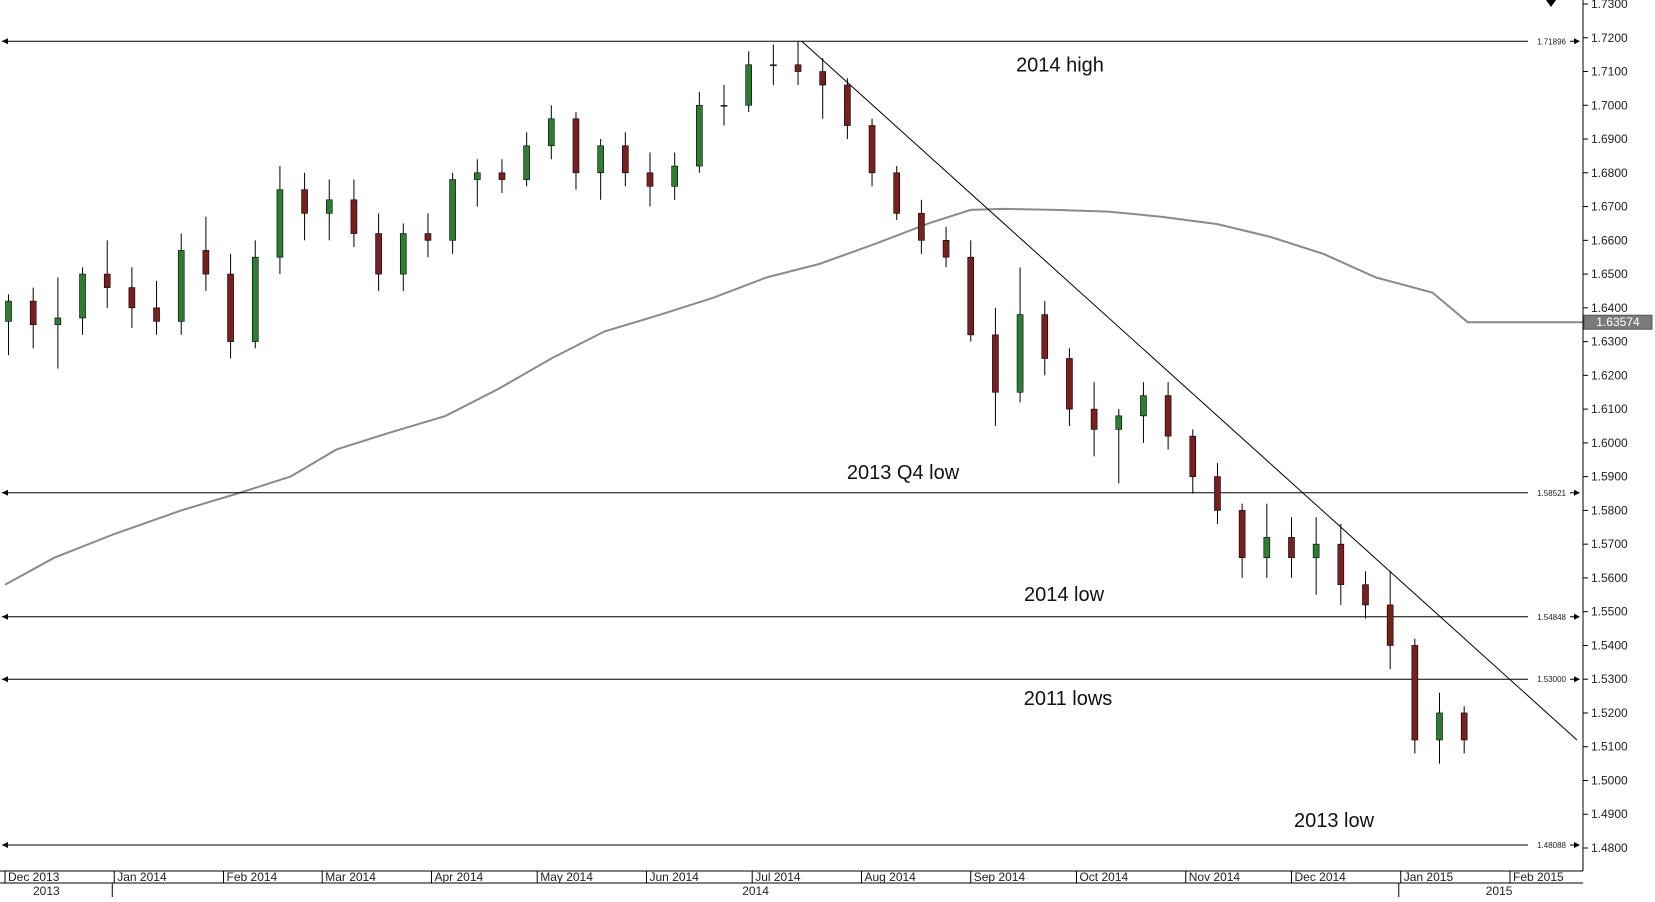 Image resolution: width=1655 pixels, height=902 pixels. What do you see at coordinates (1551, 41) in the screenshot?
I see `level-tag: 1.71896` at bounding box center [1551, 41].